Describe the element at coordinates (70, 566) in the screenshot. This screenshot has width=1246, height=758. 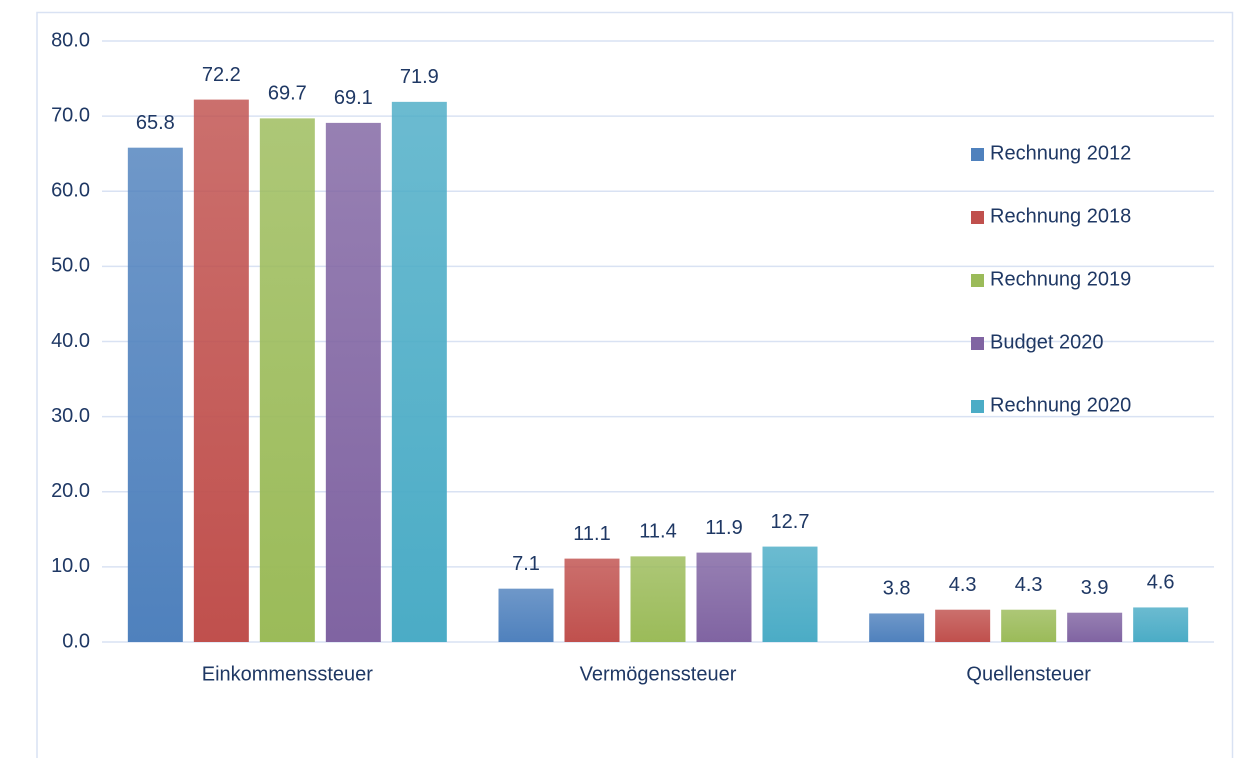
I see `y-tick-label: 10.0` at that location.